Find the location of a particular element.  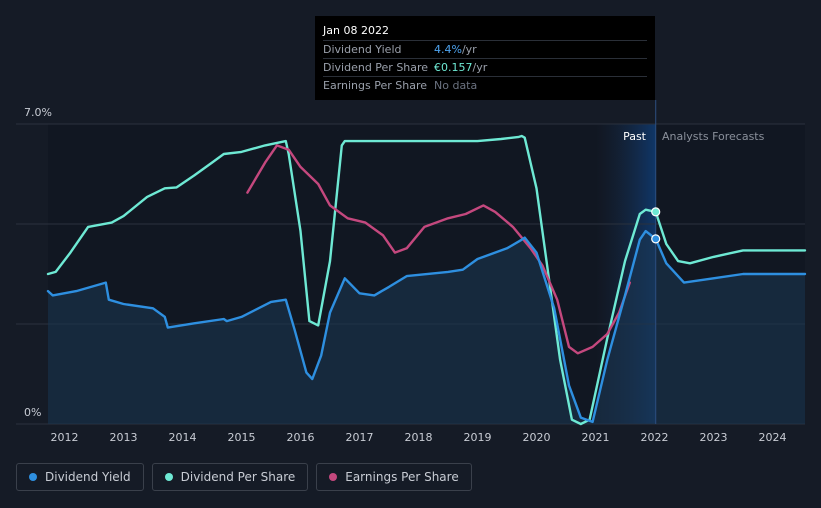

x-tick-label: 2021 is located at coordinates (596, 437).